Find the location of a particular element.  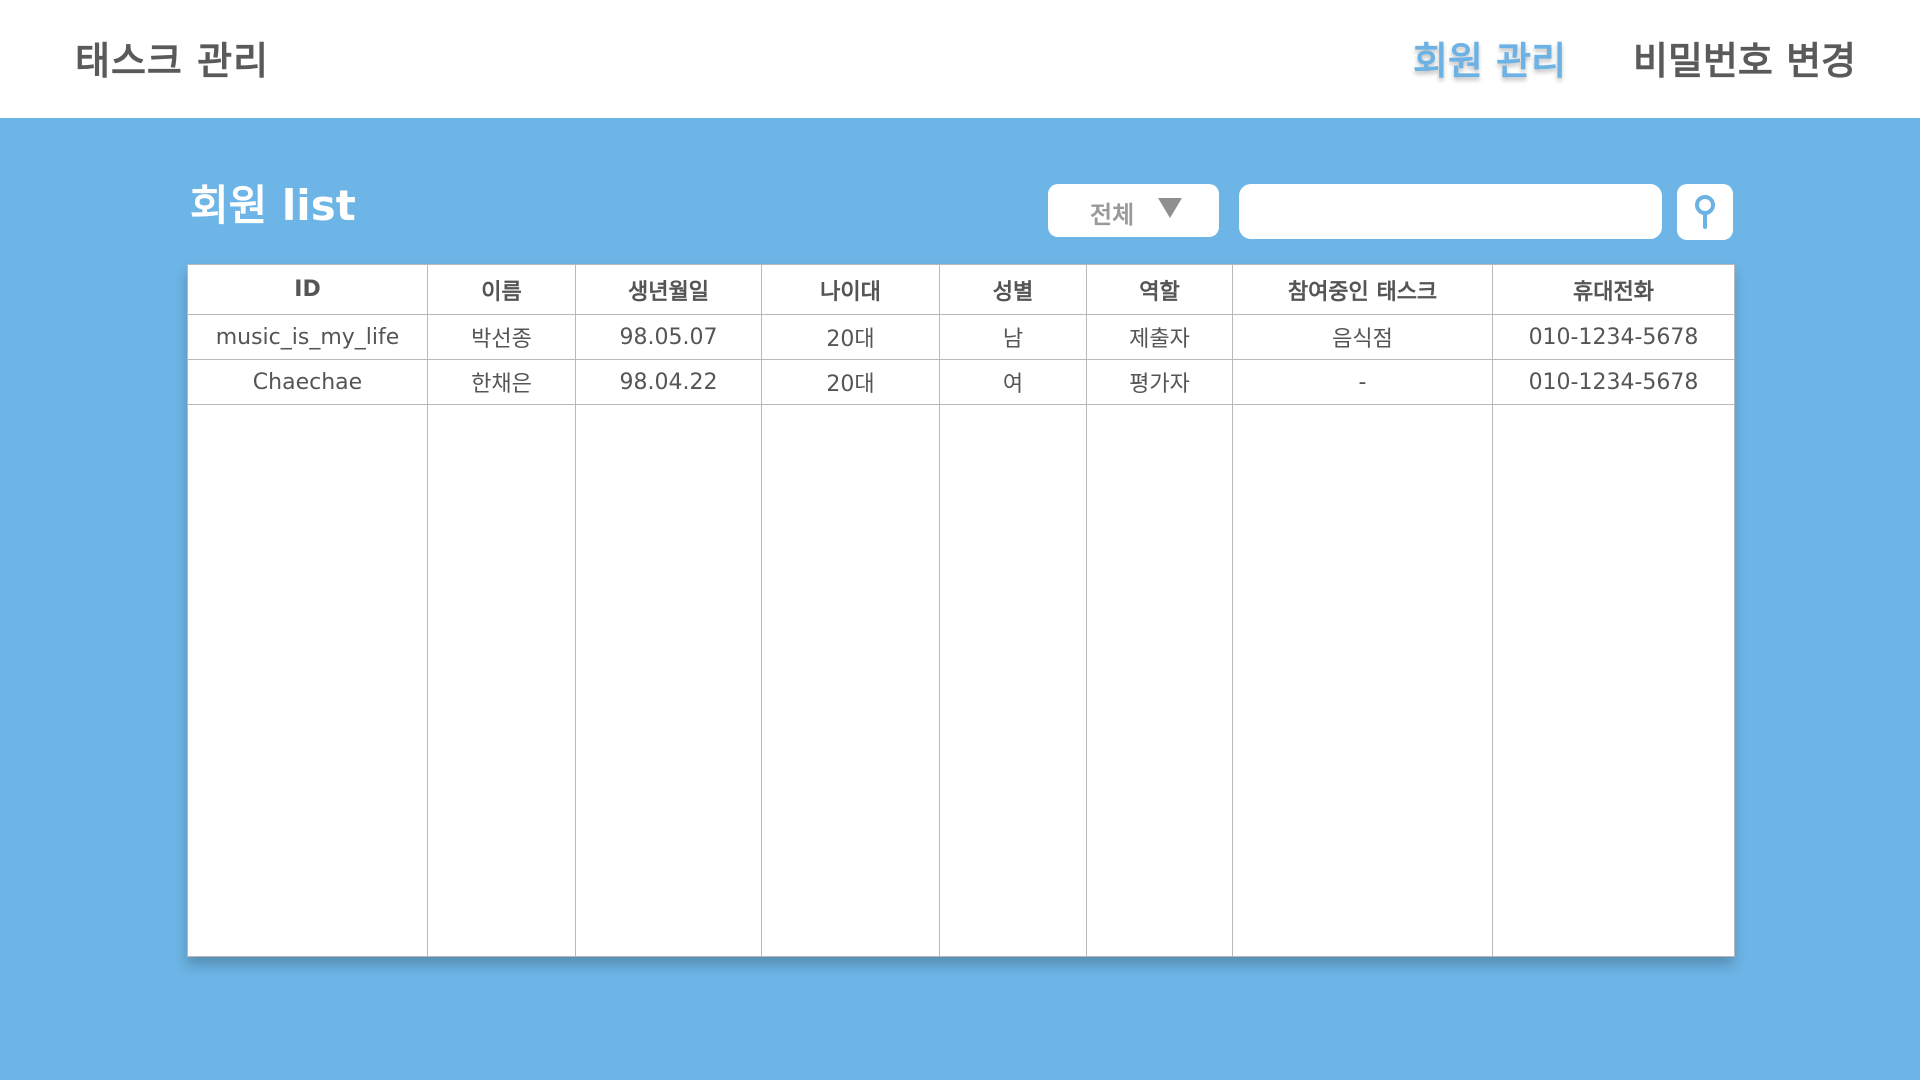

filter-dropdown: 전체 is located at coordinates (1133, 210).